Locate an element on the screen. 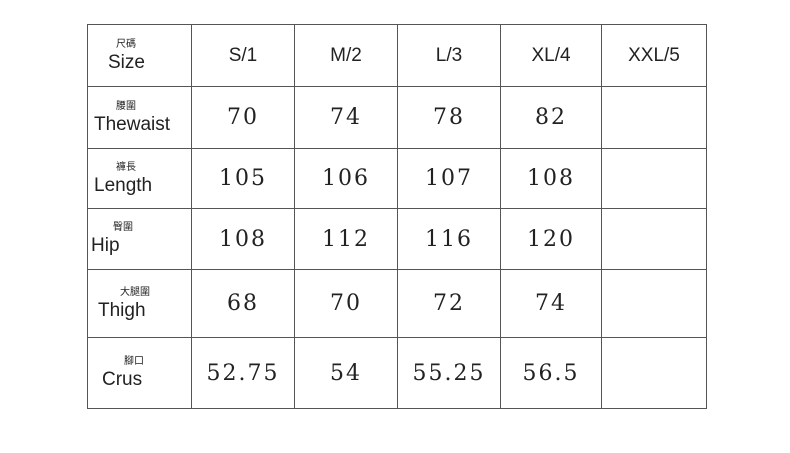 This screenshot has height=453, width=790. table-row: 大腿圍 Thigh 68 70 72 74 is located at coordinates (397, 303).